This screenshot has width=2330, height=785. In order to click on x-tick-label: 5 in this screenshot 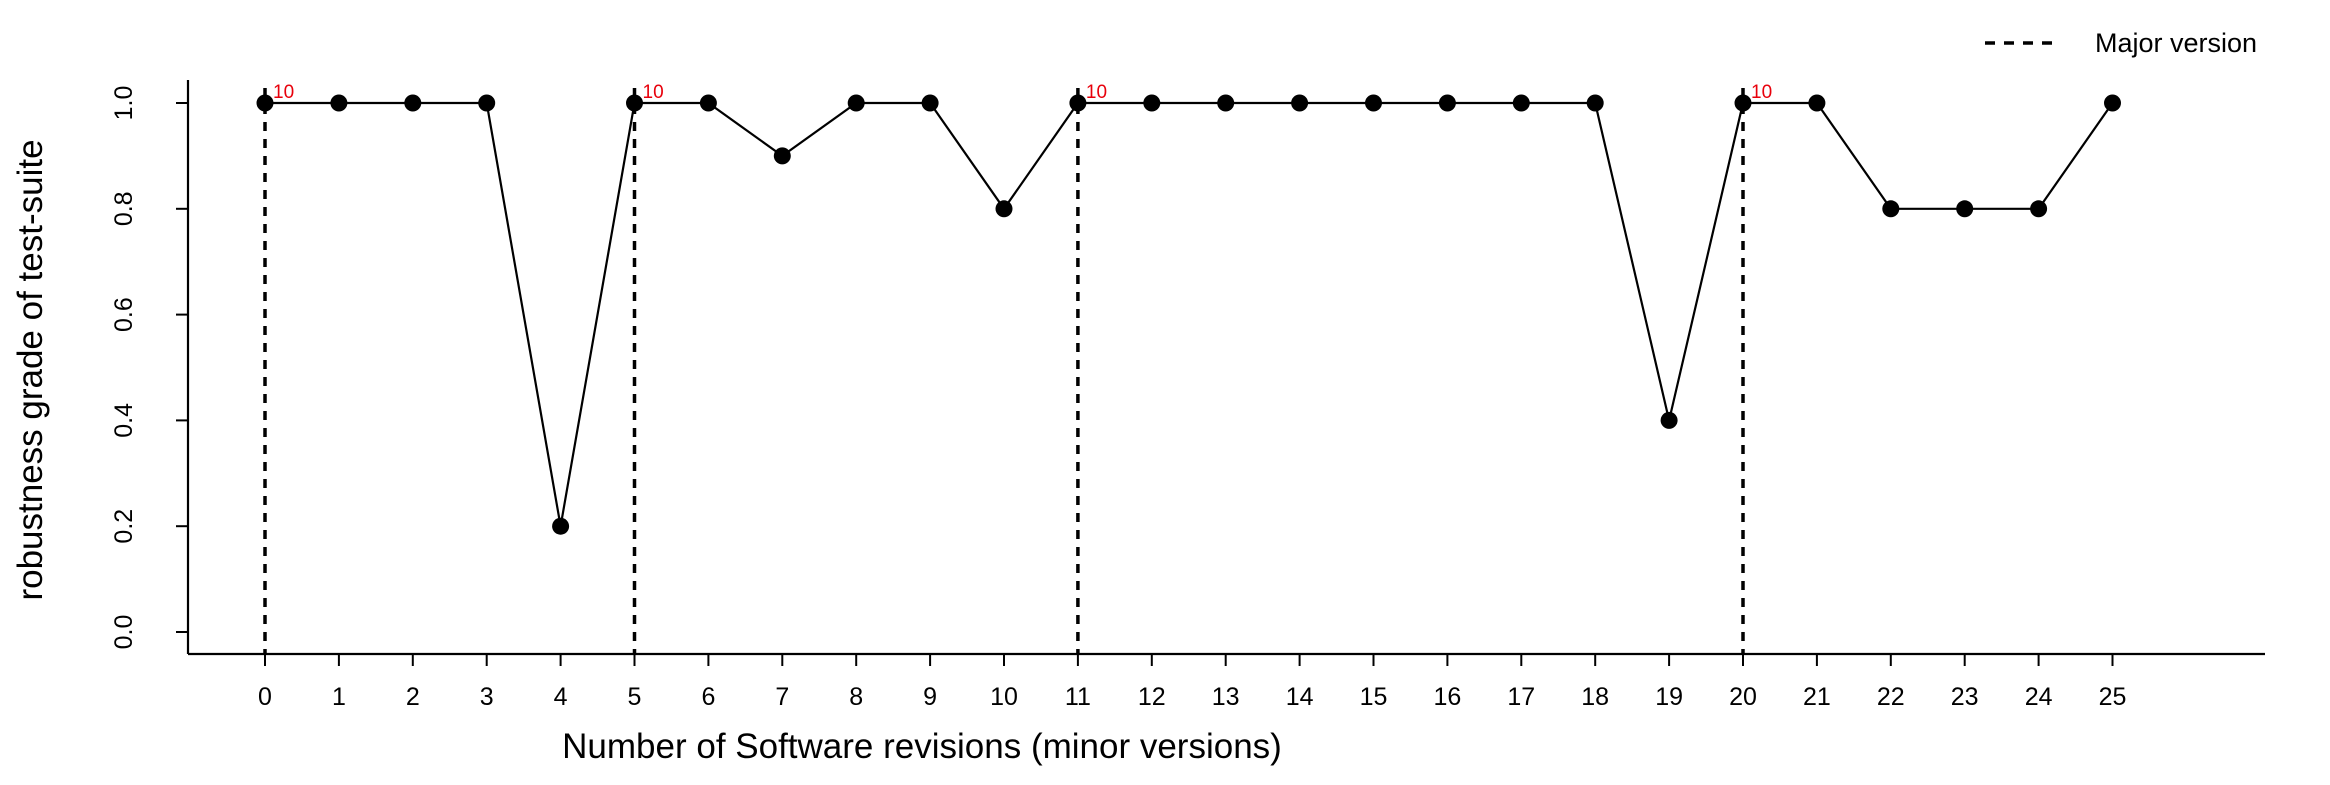, I will do `click(635, 697)`.